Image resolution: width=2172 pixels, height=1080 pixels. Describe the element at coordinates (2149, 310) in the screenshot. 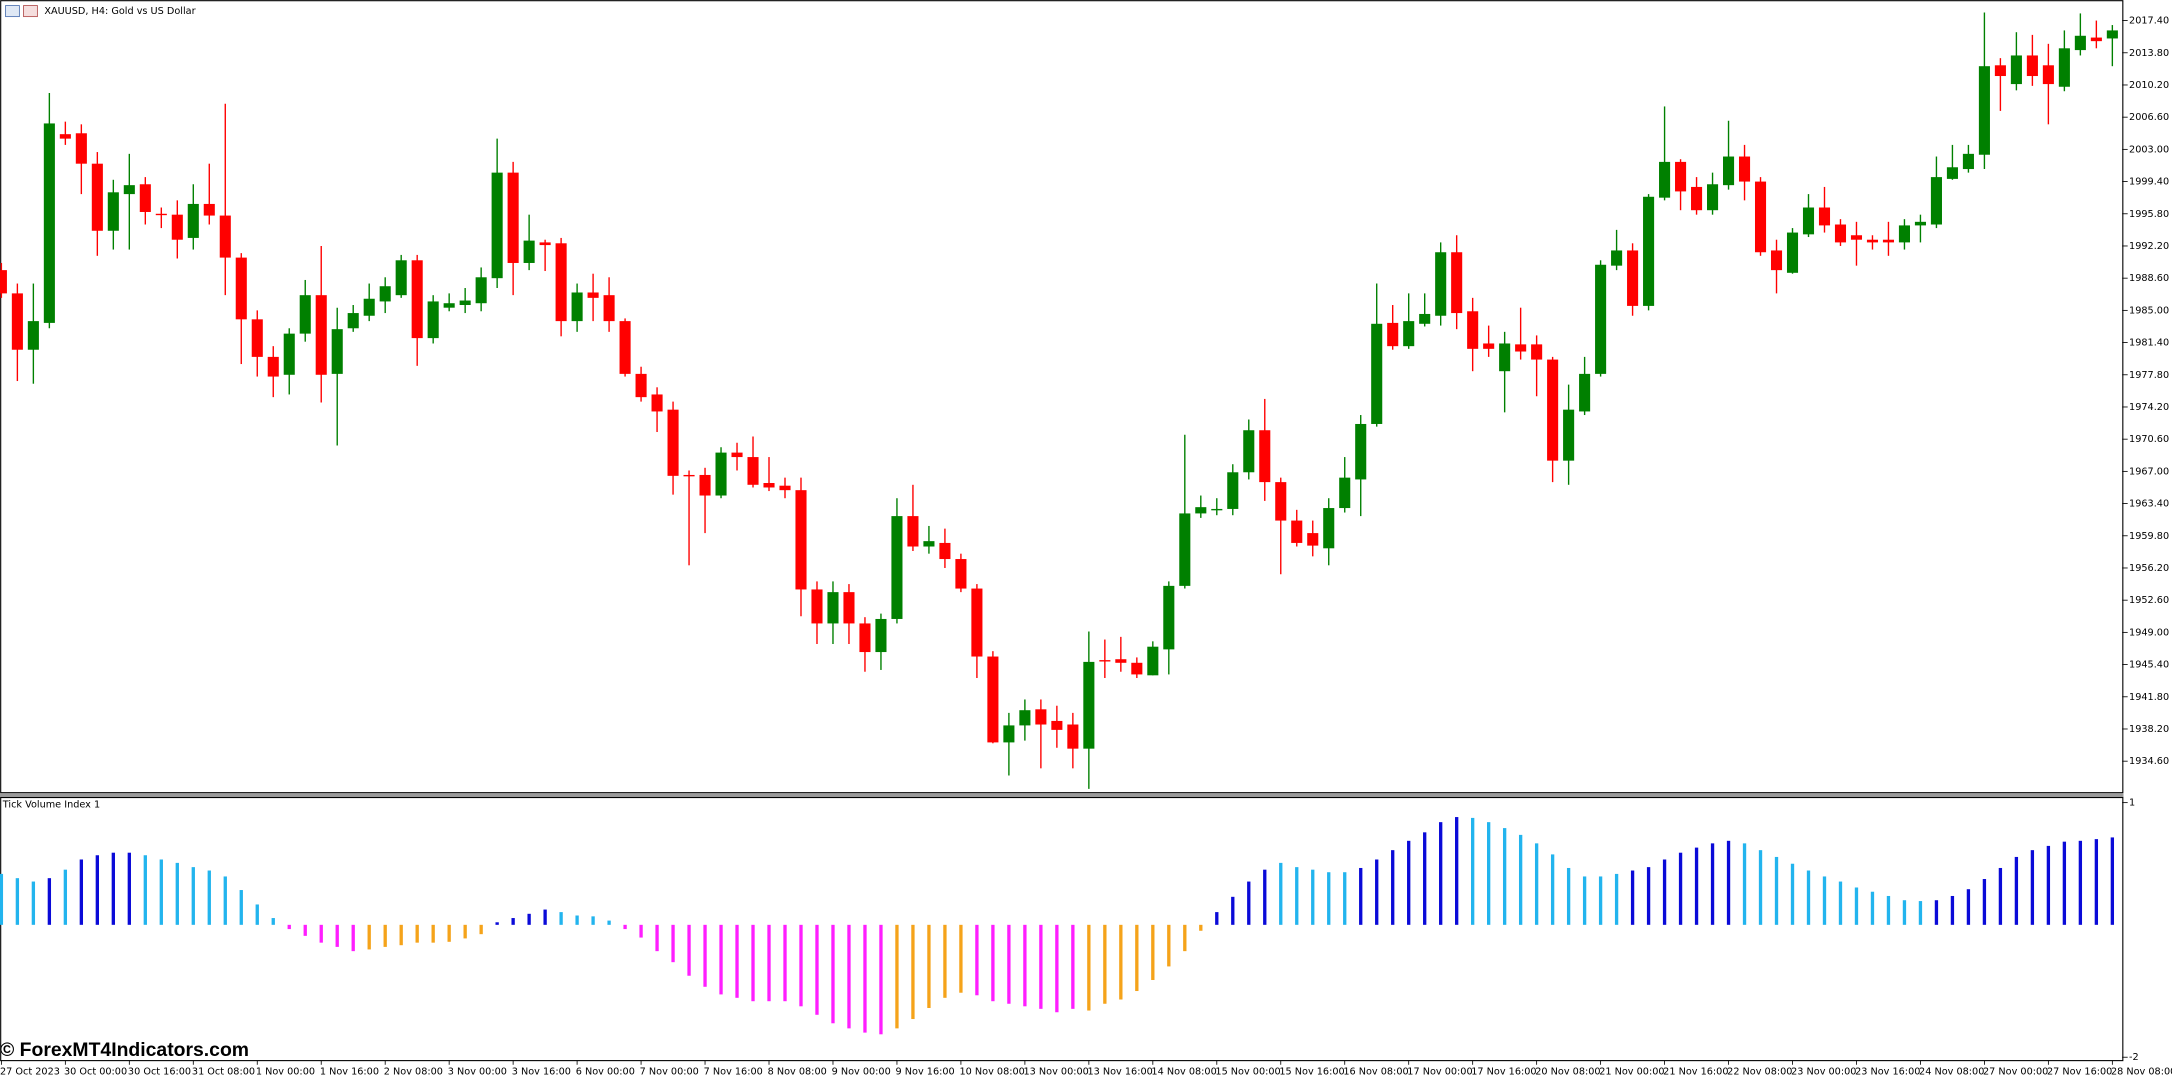

I see `y-tick-label: 1985.00` at that location.